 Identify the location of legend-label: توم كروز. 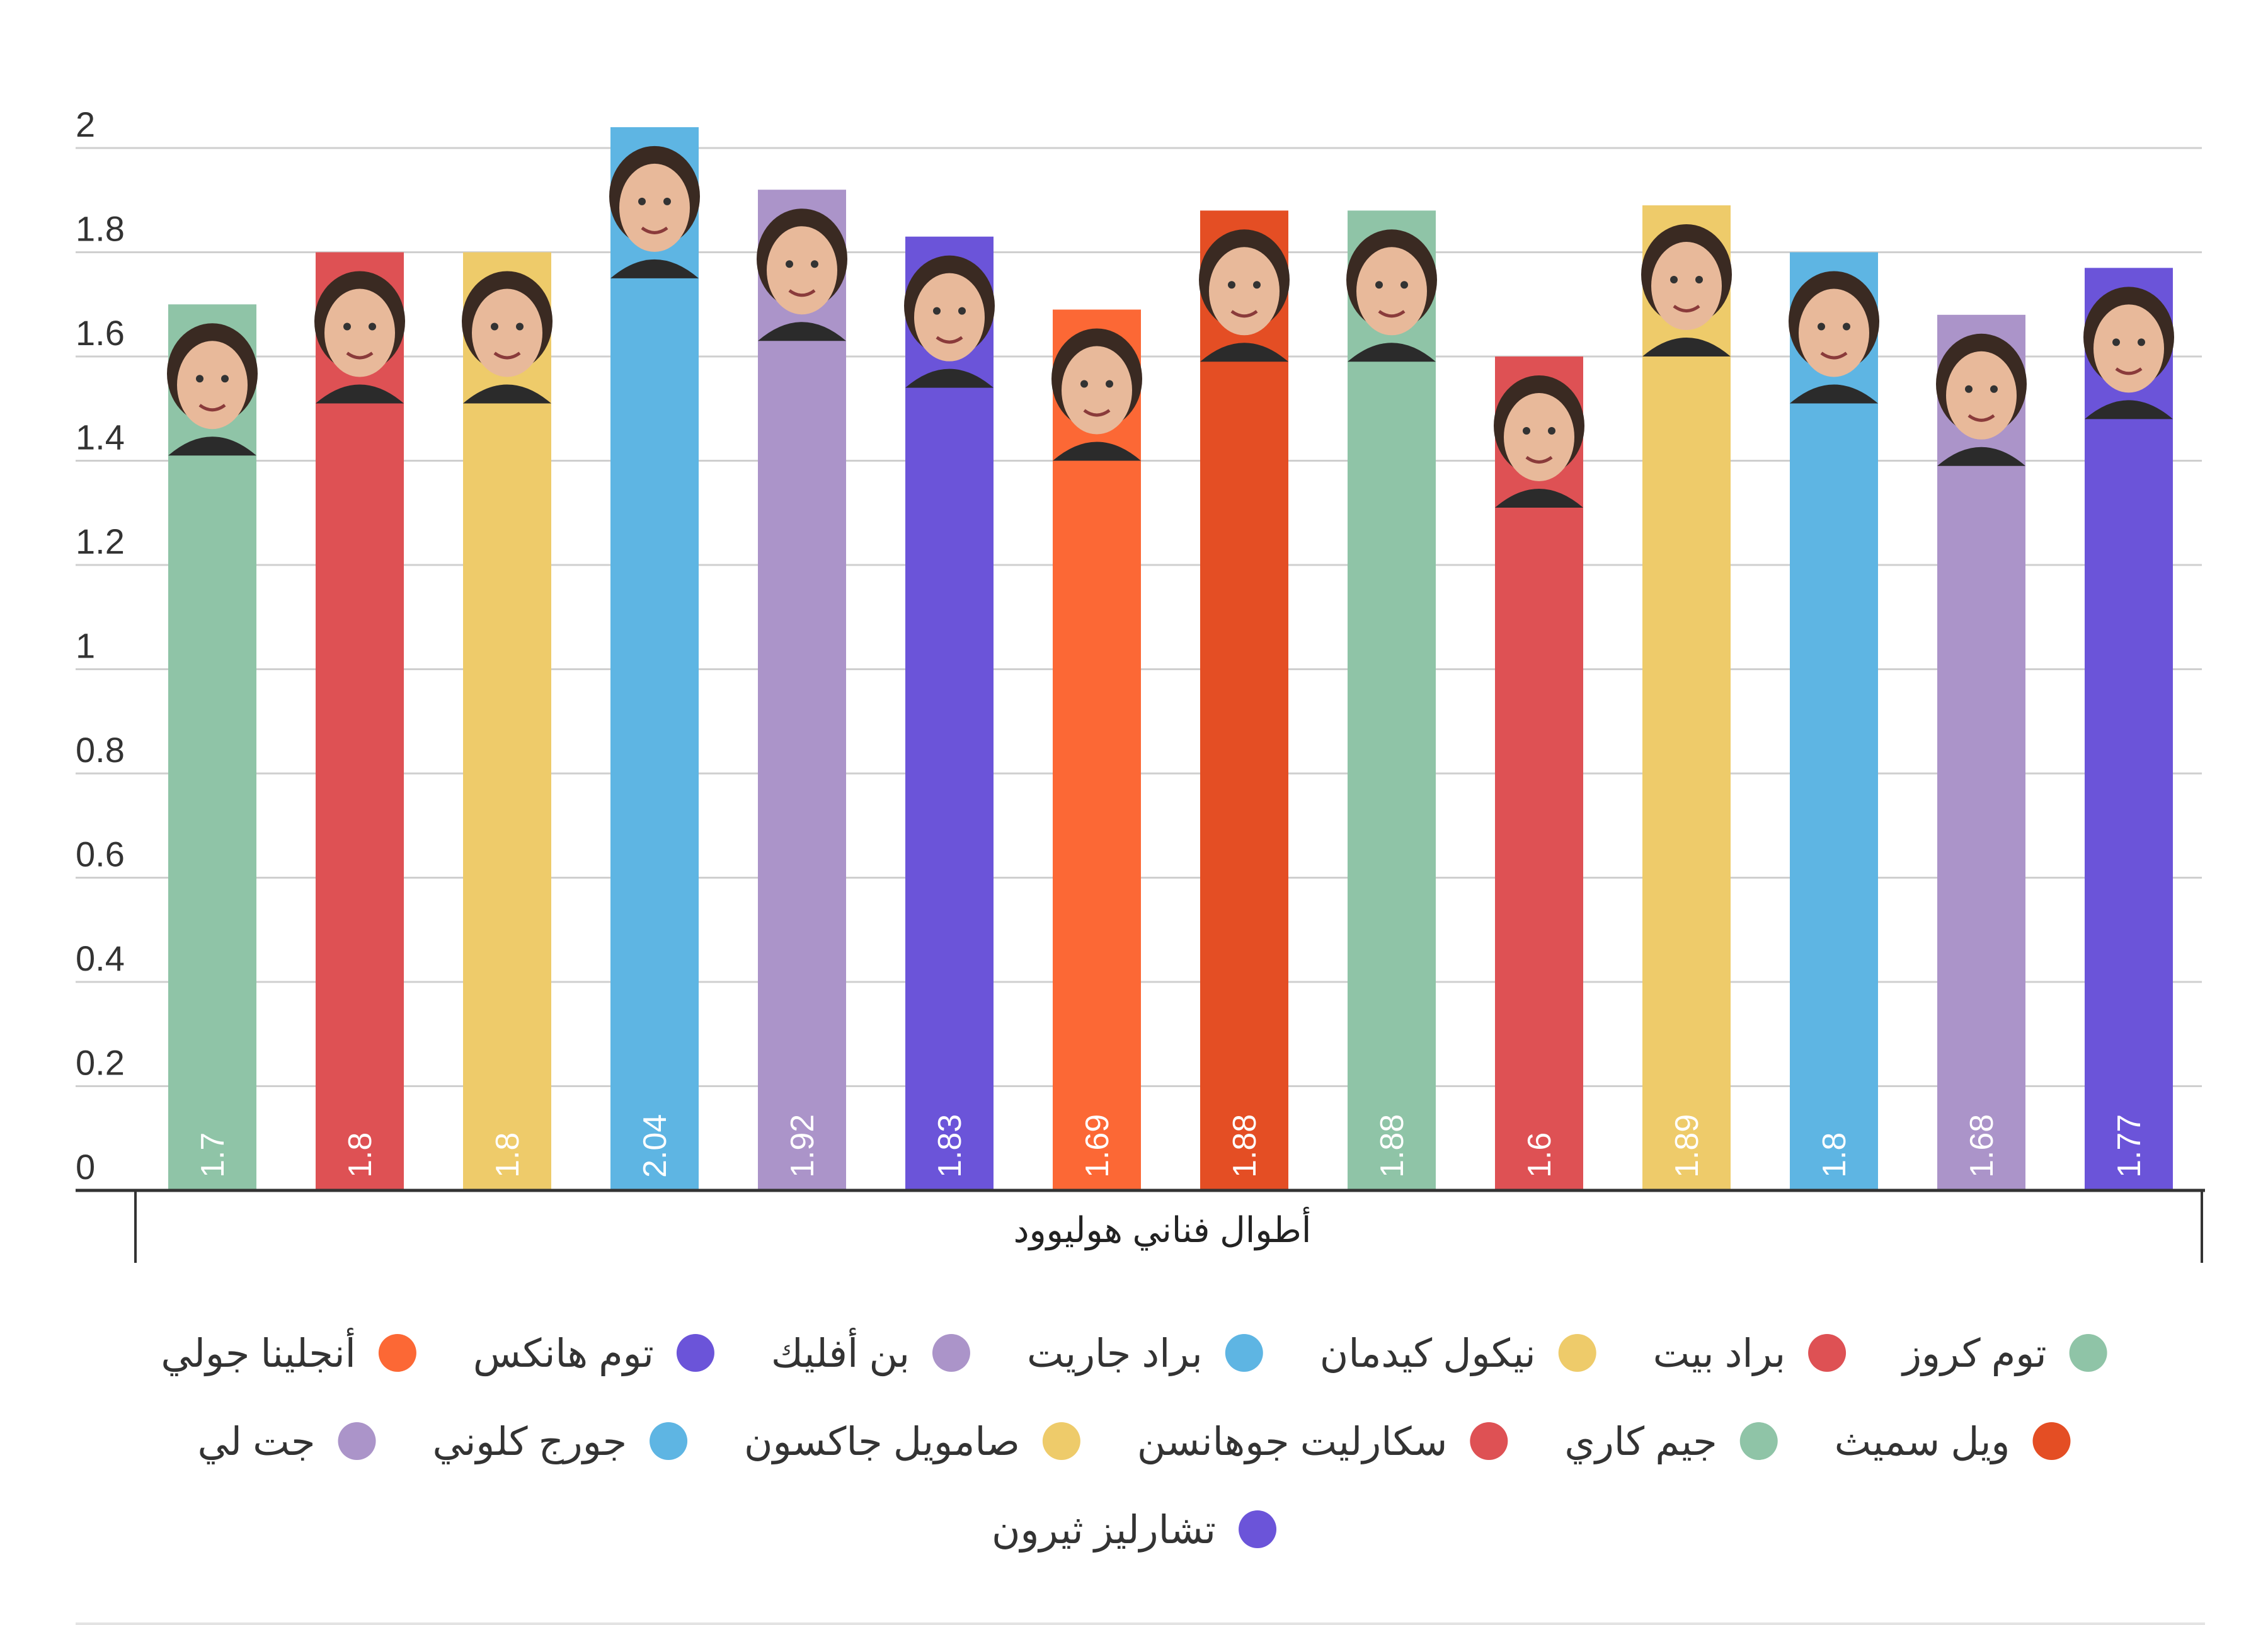
(1974, 1354).